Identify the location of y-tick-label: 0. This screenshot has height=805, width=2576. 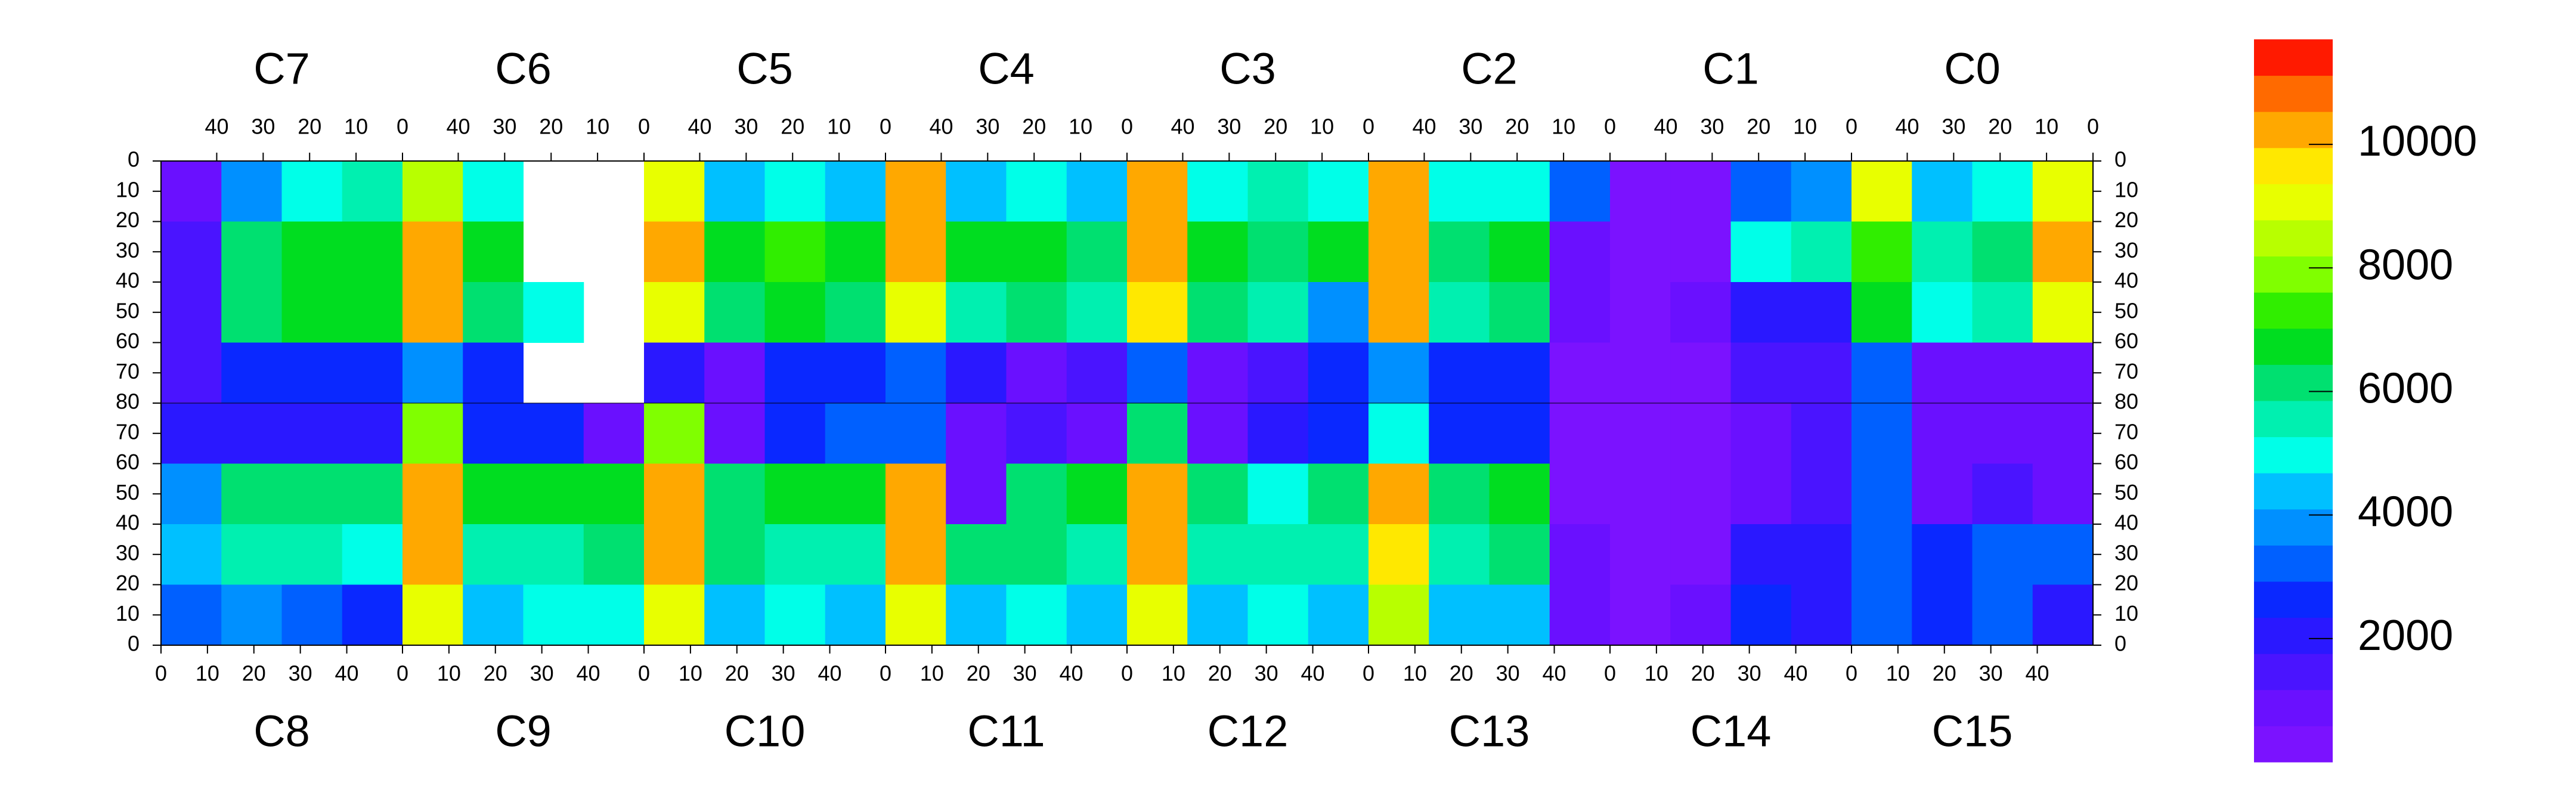
(134, 644).